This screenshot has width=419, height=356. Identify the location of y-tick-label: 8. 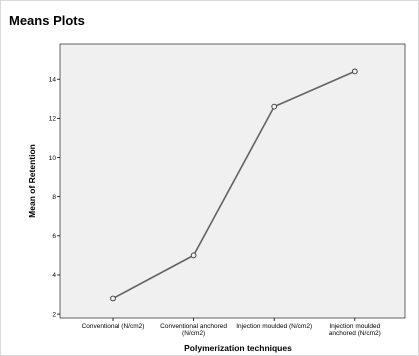
(54, 197).